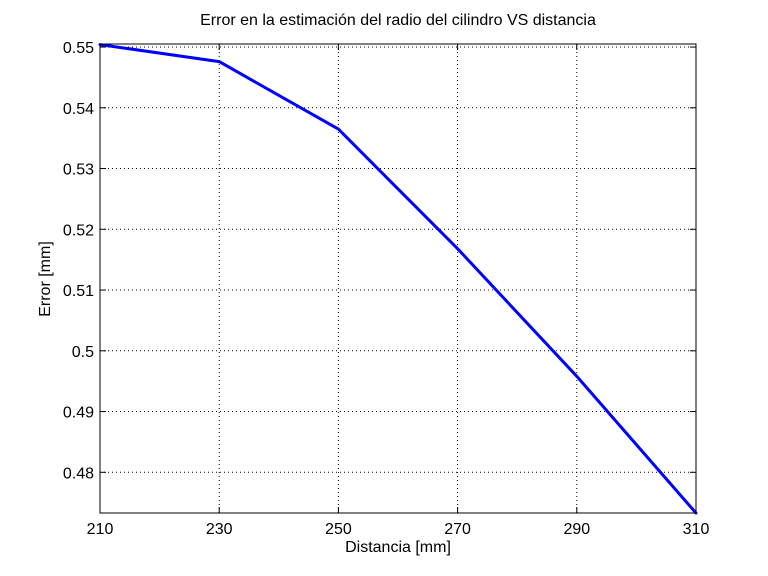 This screenshot has height=576, width=768. I want to click on y-tick-label: 0.5, so click(83, 352).